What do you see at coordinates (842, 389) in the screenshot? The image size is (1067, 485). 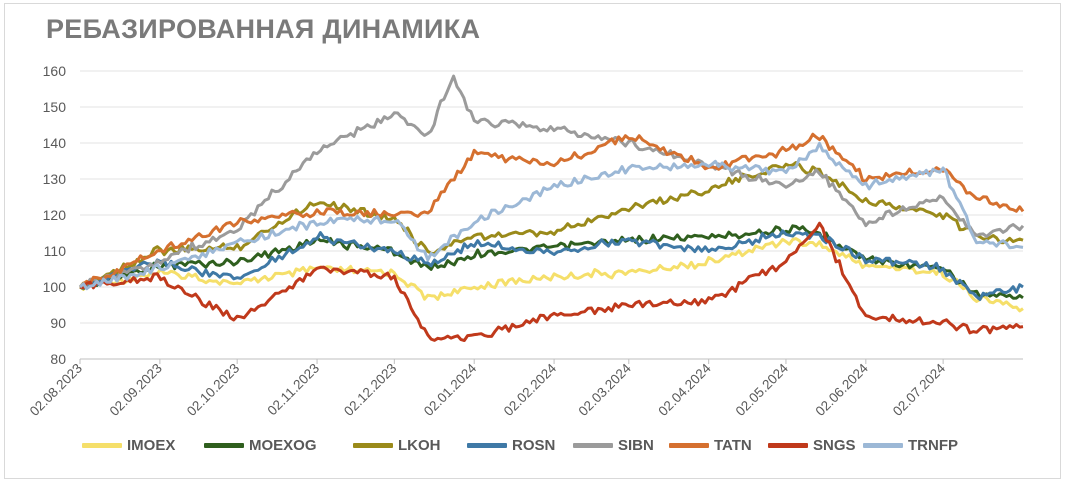 I see `x-tick-label: 02.06.2024` at bounding box center [842, 389].